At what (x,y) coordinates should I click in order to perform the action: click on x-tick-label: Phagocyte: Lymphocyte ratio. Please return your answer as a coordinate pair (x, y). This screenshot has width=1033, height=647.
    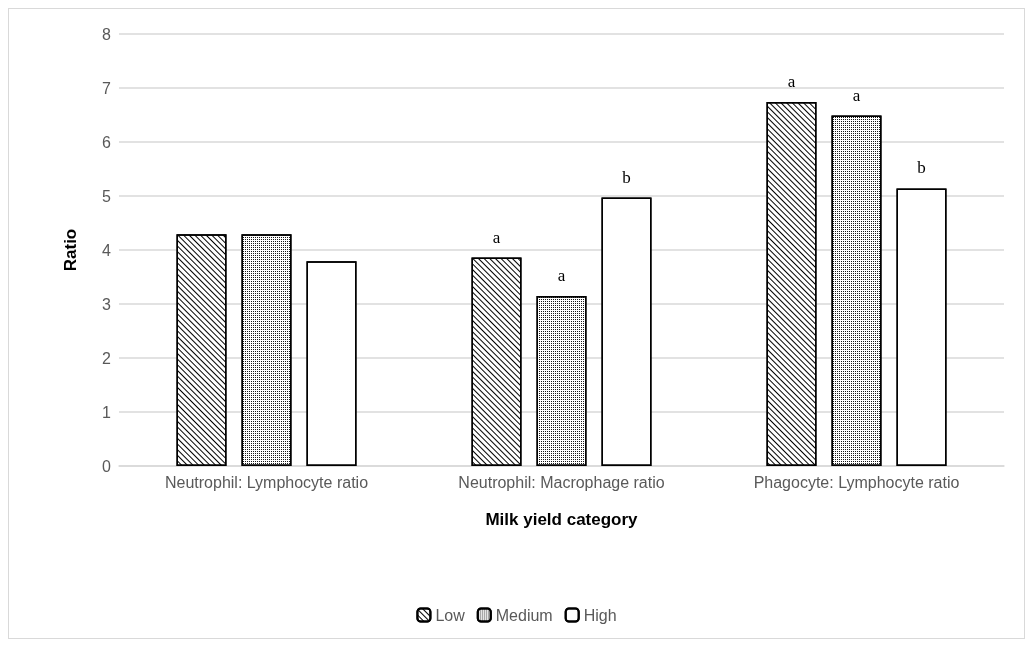
    Looking at the image, I should click on (856, 482).